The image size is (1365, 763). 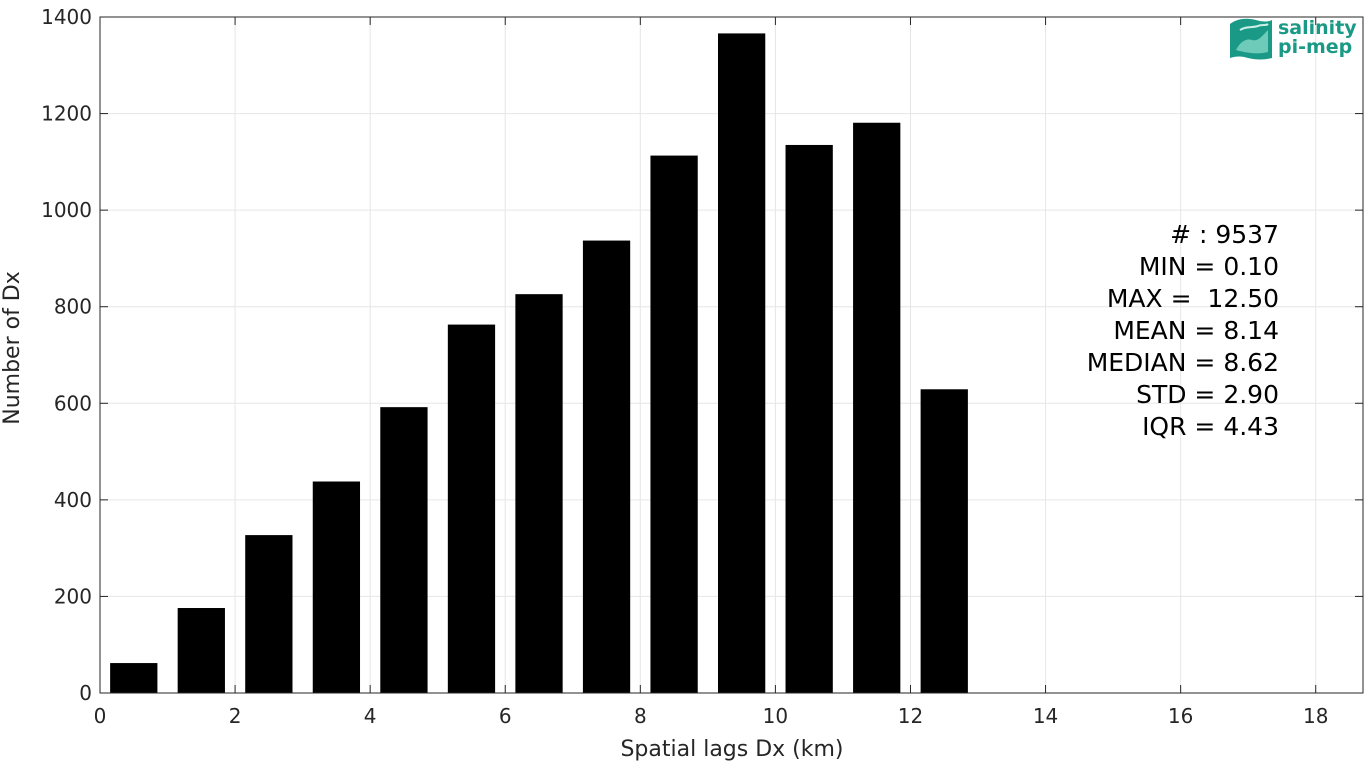 What do you see at coordinates (1045, 716) in the screenshot?
I see `x-tick-label: 14` at bounding box center [1045, 716].